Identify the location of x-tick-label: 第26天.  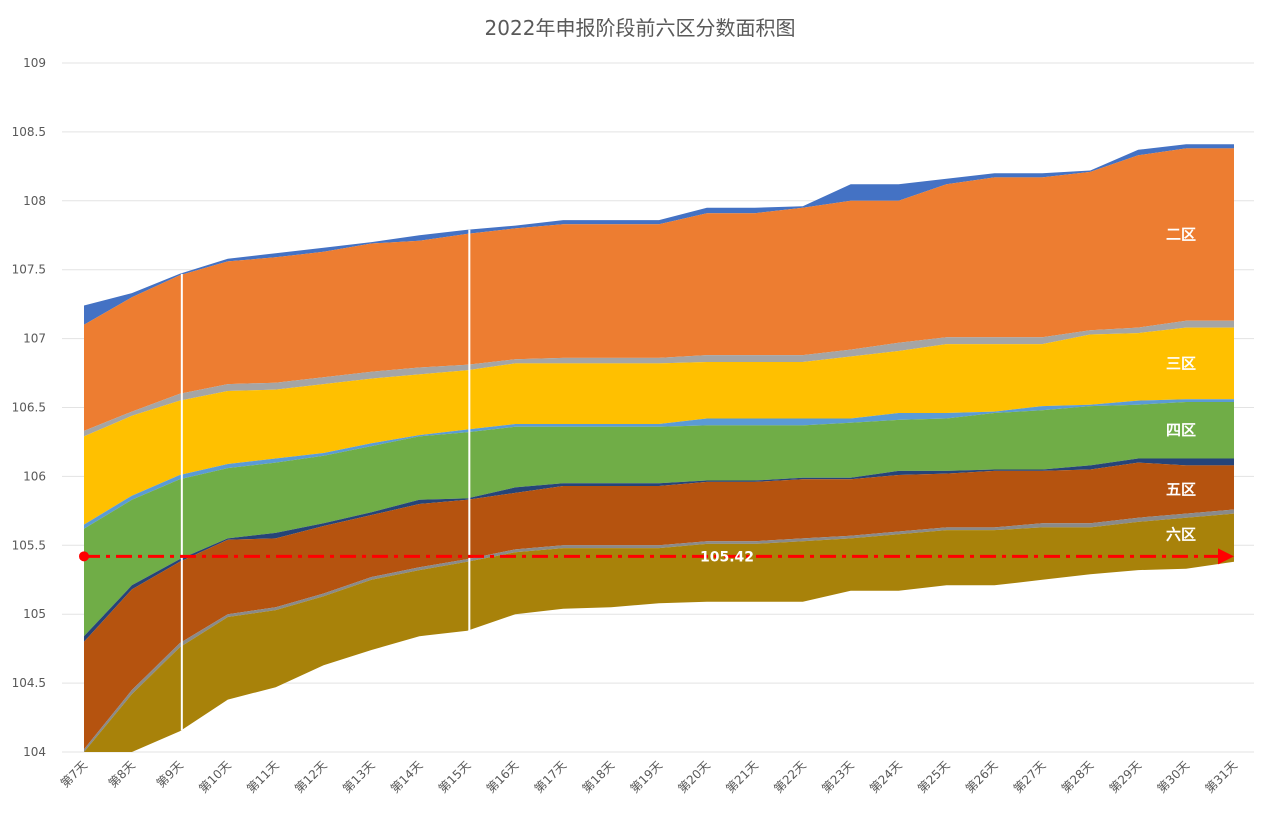
(982, 777).